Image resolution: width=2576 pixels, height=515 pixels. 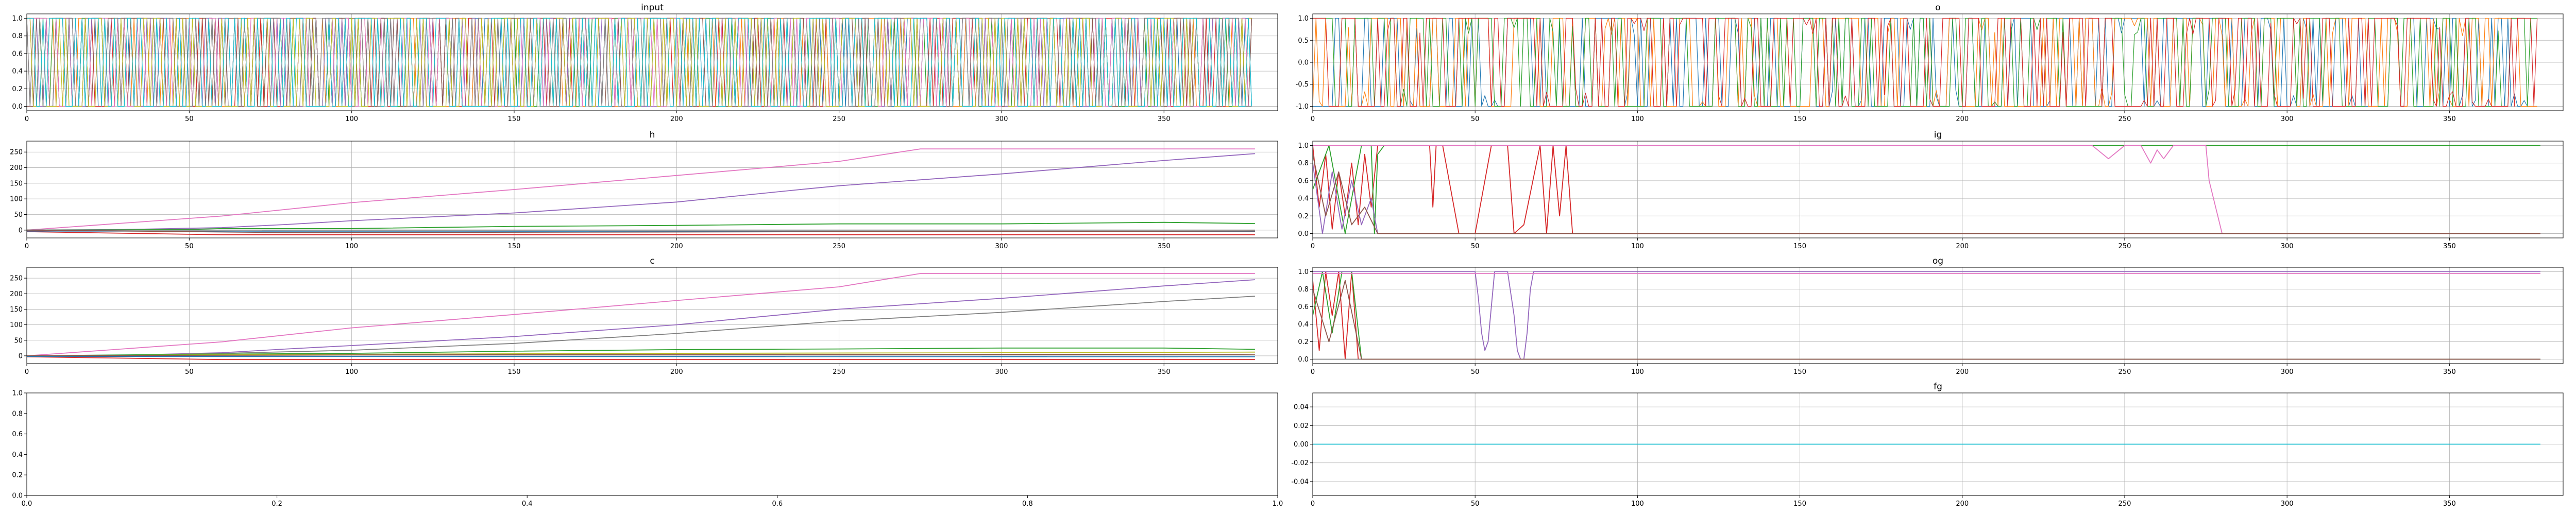 What do you see at coordinates (777, 504) in the screenshot?
I see `x-tick-label: 0.6` at bounding box center [777, 504].